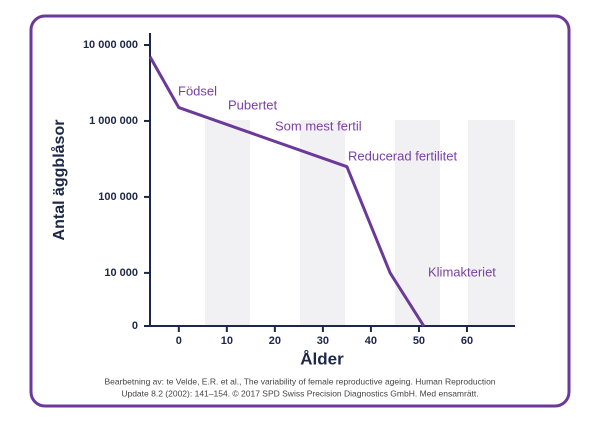 The width and height of the screenshot is (600, 427). What do you see at coordinates (419, 341) in the screenshot?
I see `x-tick-label: 50` at bounding box center [419, 341].